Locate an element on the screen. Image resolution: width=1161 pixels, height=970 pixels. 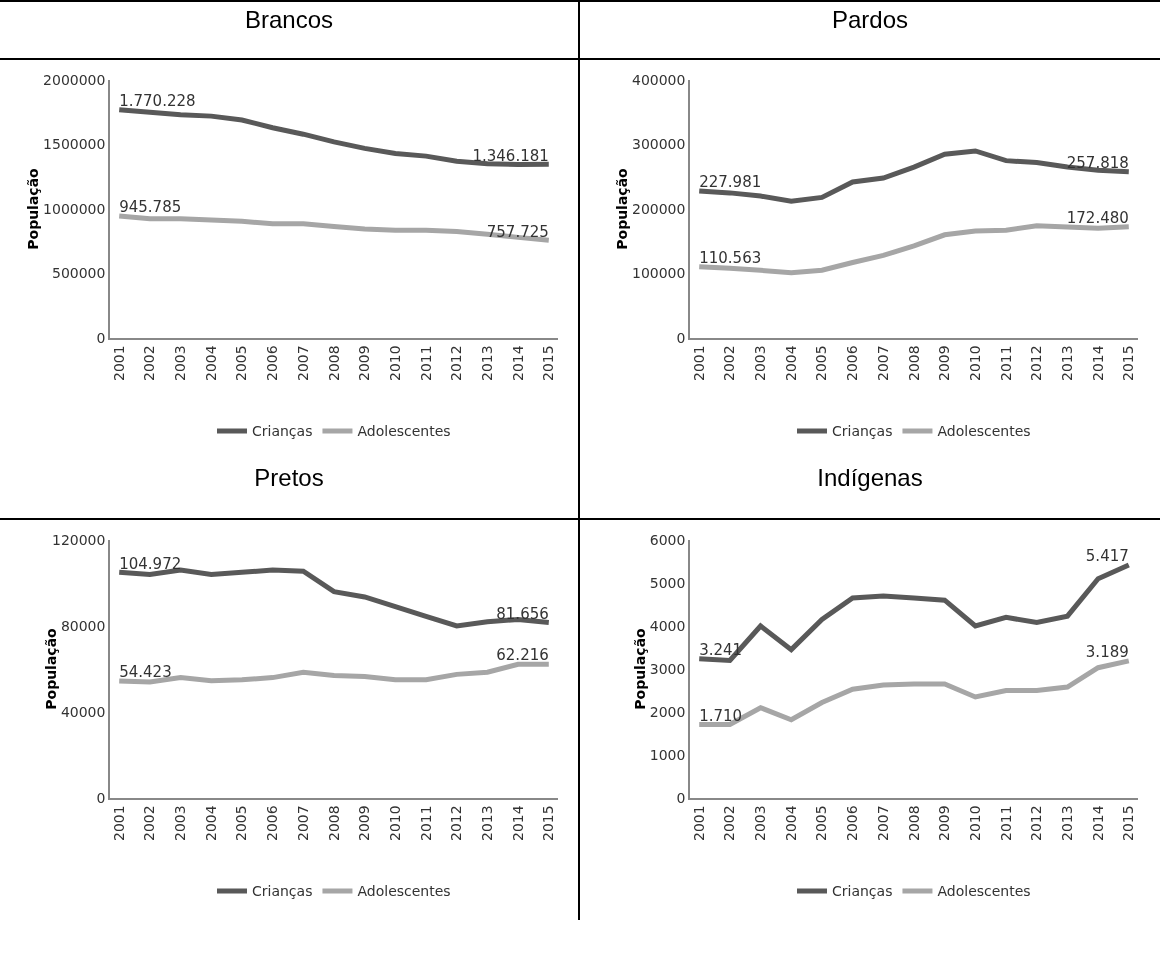
data-label: 110.563 is located at coordinates (730, 257).